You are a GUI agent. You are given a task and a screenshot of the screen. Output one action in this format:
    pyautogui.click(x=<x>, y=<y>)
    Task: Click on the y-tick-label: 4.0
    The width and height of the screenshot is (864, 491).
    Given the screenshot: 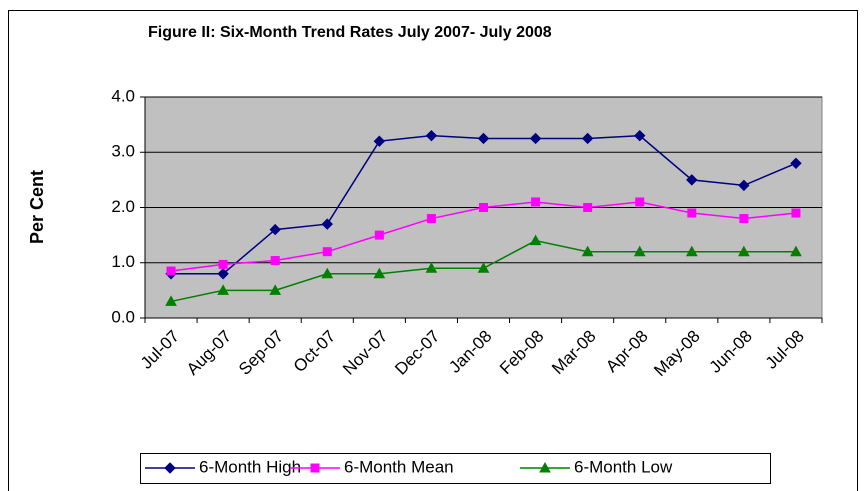 What is the action you would take?
    pyautogui.click(x=123, y=95)
    